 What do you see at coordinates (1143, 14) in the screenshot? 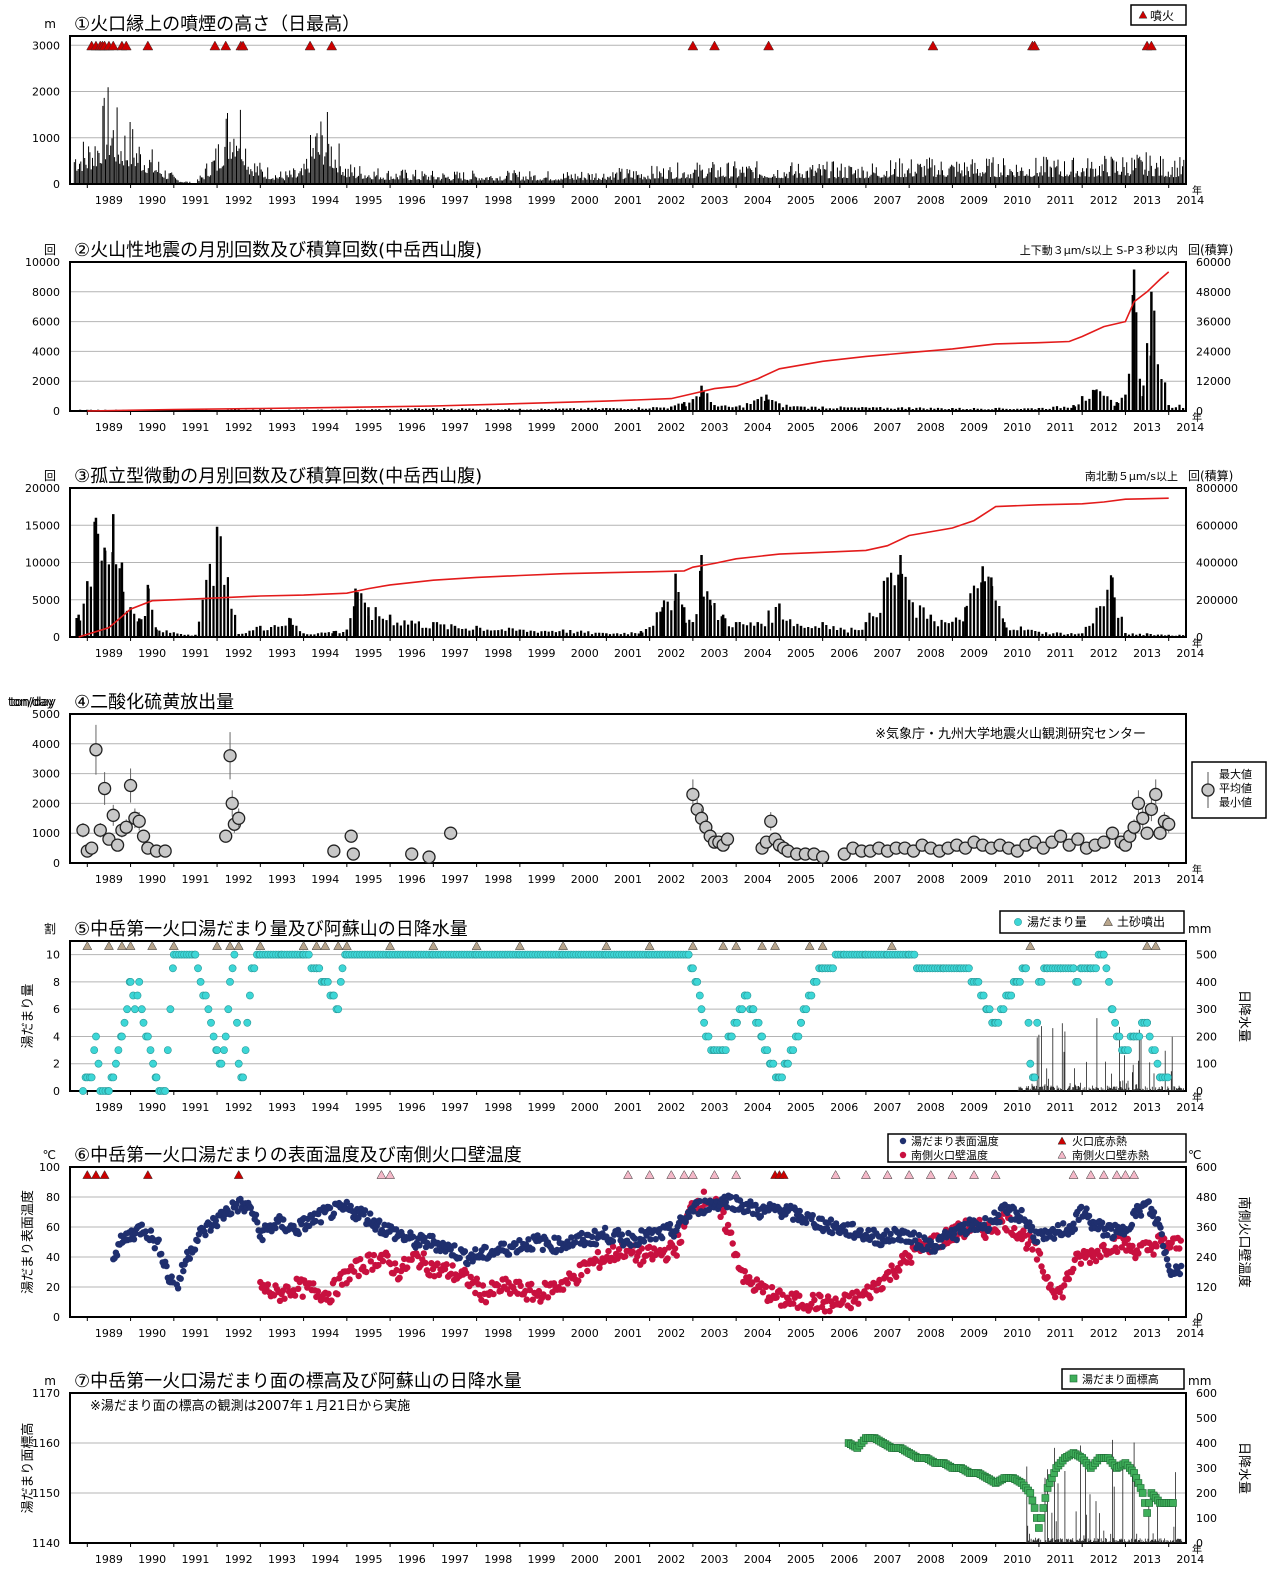
I see `legend-eruption-icon` at bounding box center [1143, 14].